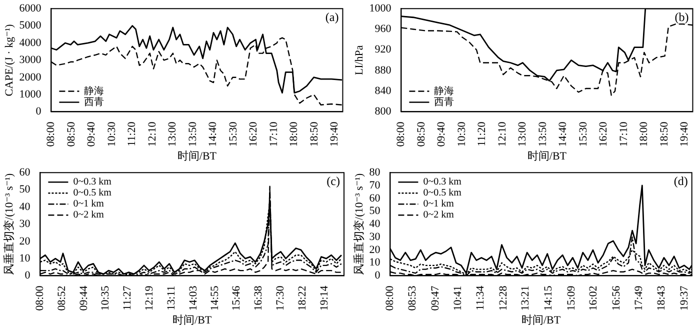 This screenshot has height=328, width=700. What do you see at coordinates (280, 298) in the screenshot?
I see `x-tick-label: 17:30` at bounding box center [280, 298].